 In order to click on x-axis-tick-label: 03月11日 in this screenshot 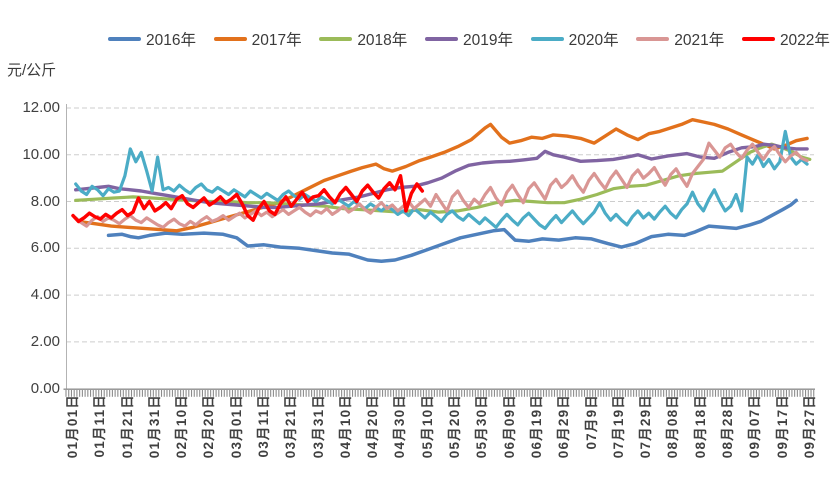, I will do `click(264, 426)`.